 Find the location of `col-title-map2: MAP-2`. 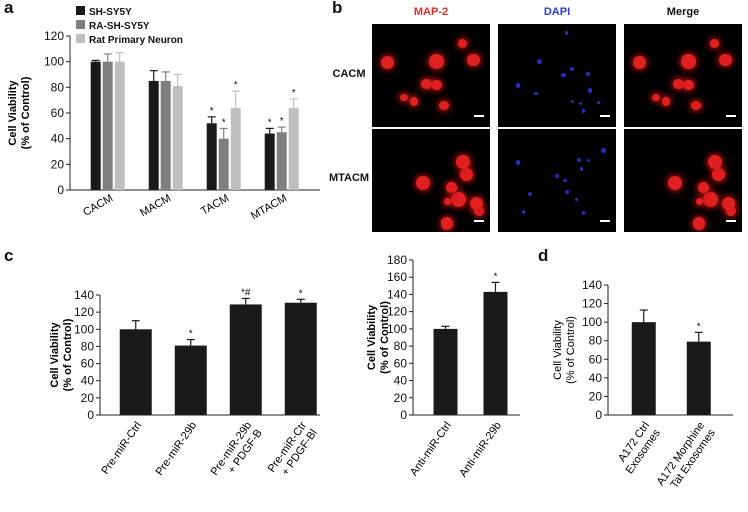

col-title-map2: MAP-2 is located at coordinates (431, 12).